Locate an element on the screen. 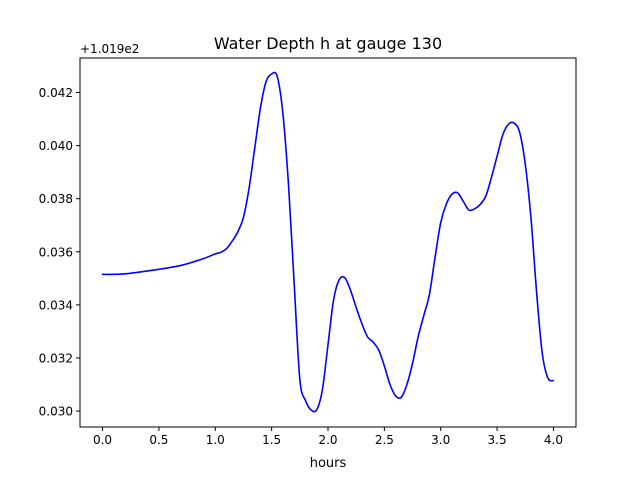 The image size is (640, 480). y-axis: 0.030 0.032 0.034 0.036 0.038 0.040 0.042 is located at coordinates (59, 252).